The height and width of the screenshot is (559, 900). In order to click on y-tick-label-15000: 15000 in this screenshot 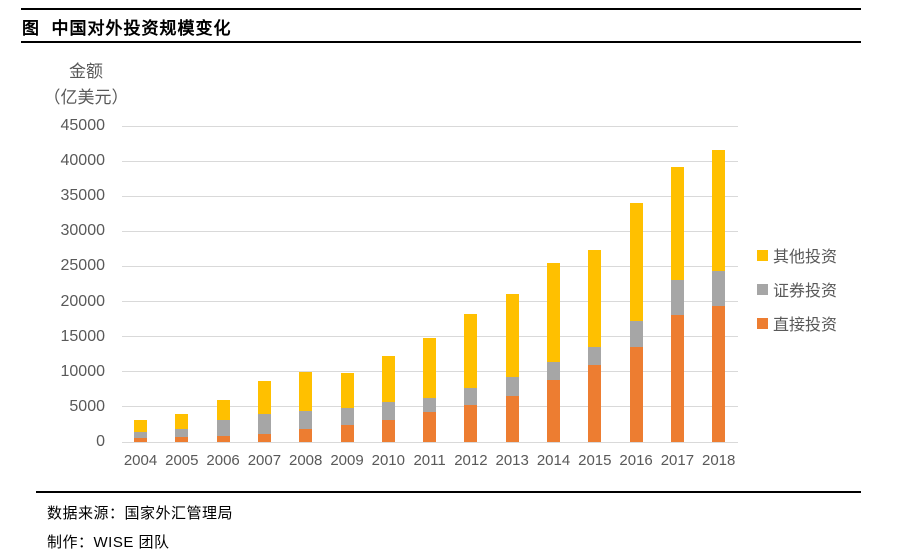, I will do `click(83, 336)`.